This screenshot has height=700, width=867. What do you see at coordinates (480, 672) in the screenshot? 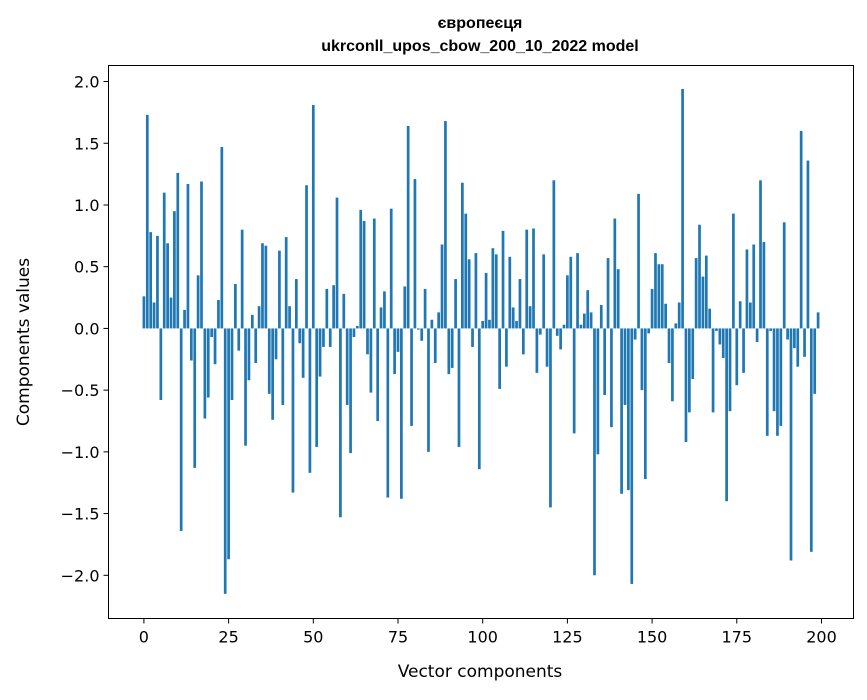
I see `x-axis-label: Vector components` at bounding box center [480, 672].